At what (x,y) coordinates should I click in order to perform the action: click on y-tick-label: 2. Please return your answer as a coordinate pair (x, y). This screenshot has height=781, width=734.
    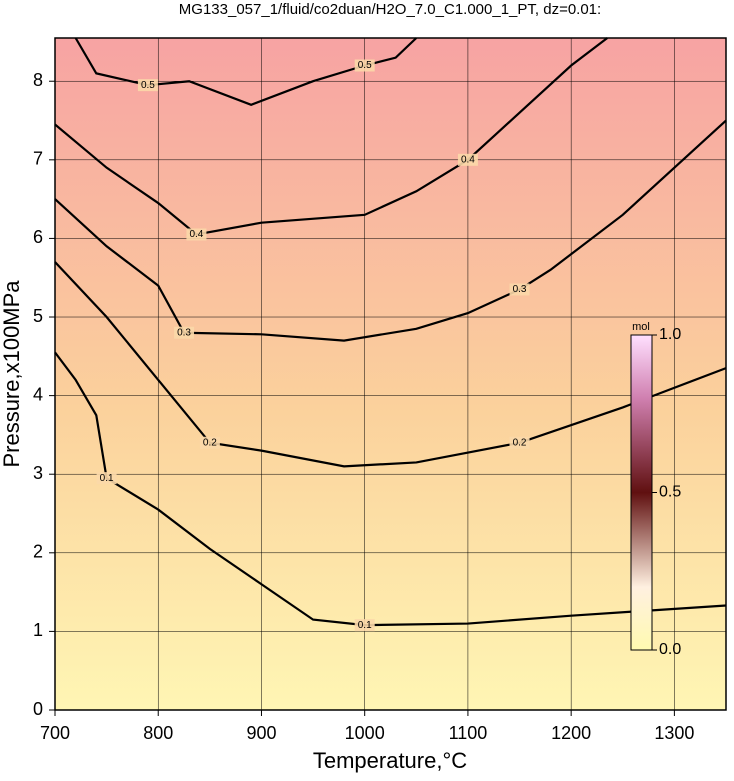
    Looking at the image, I should click on (38, 552).